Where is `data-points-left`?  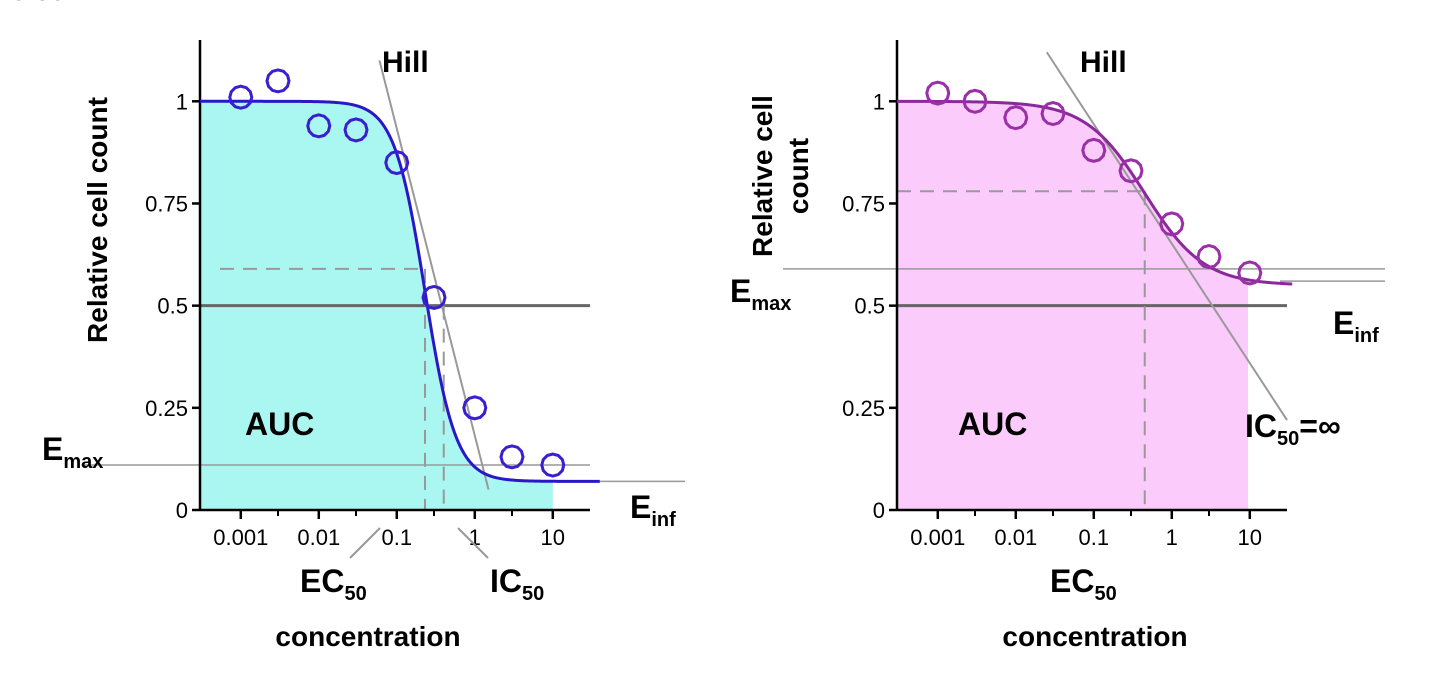 data-points-left is located at coordinates (397, 273).